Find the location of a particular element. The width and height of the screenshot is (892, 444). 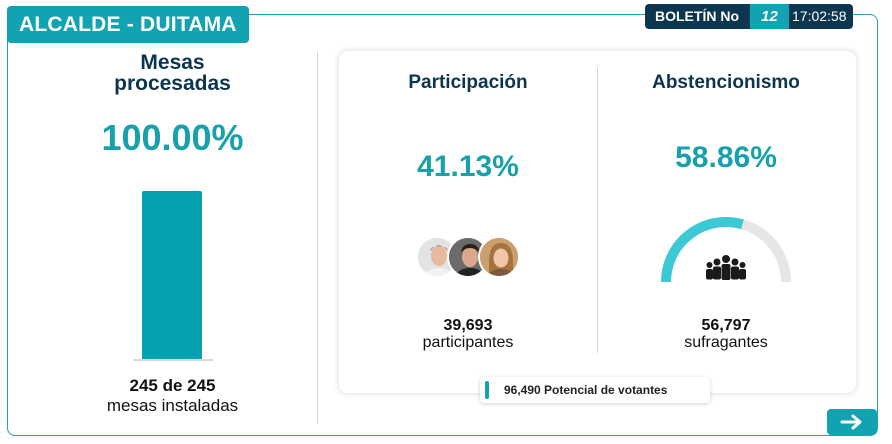

abstencionismo-count: 56,797 is located at coordinates (726, 325).